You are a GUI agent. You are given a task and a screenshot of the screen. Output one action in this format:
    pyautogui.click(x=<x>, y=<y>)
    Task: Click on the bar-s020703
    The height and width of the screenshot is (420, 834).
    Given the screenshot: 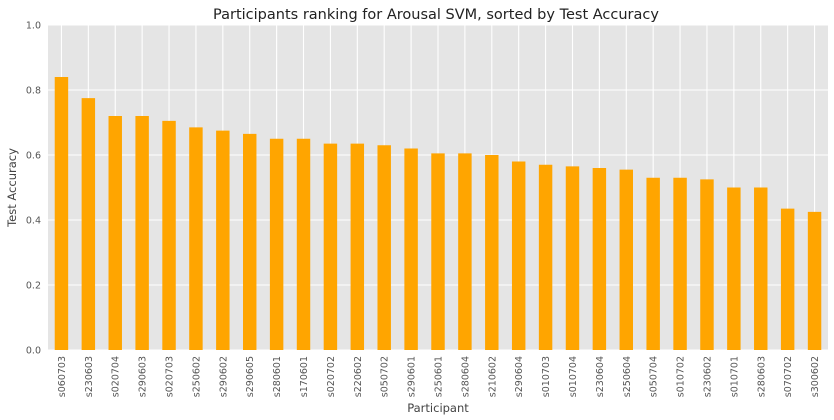 What is the action you would take?
    pyautogui.click(x=169, y=235)
    